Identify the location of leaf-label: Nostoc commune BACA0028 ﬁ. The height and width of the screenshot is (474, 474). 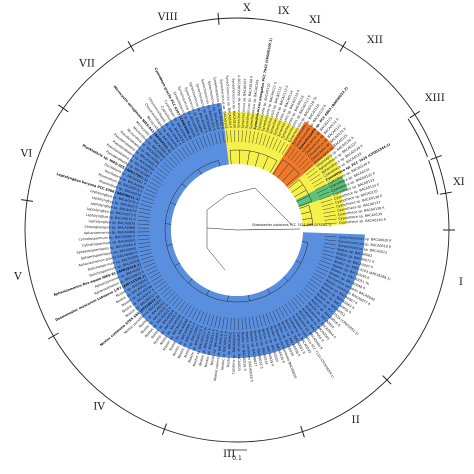
(249, 356).